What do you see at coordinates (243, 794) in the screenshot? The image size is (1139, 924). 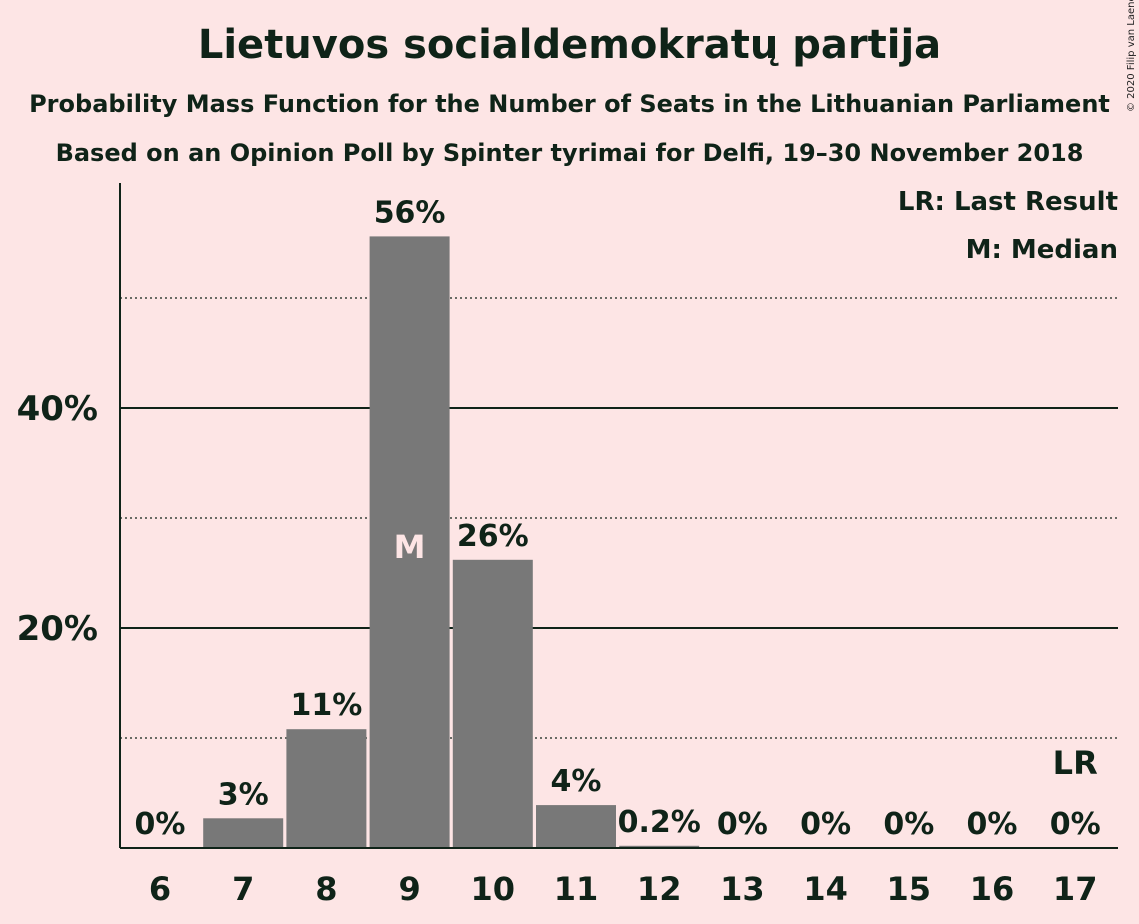 I see `bar-value-label: 3%` at bounding box center [243, 794].